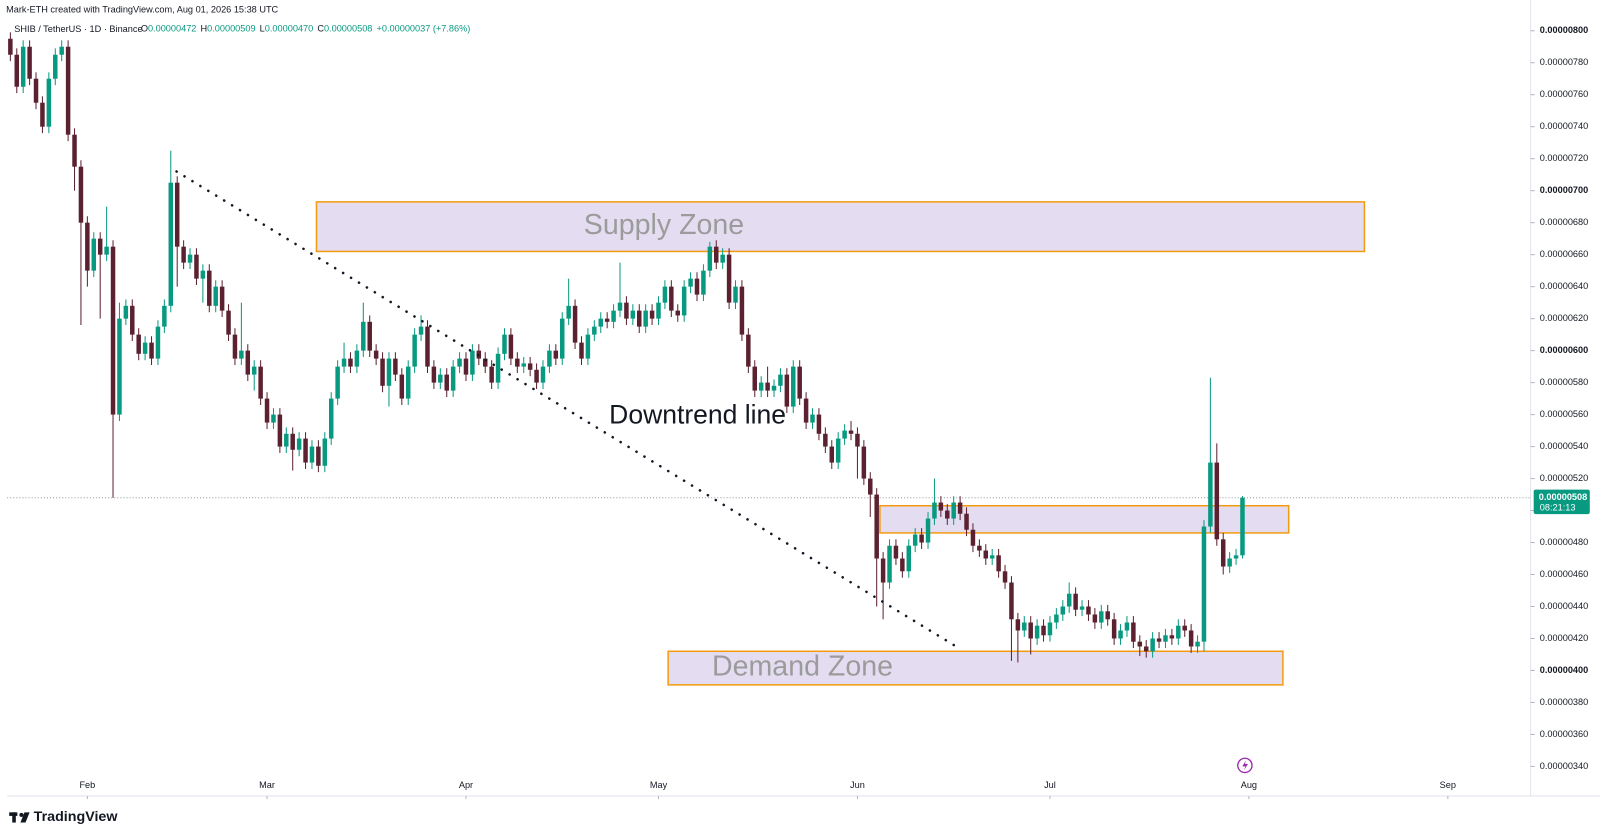 Image resolution: width=1600 pixels, height=840 pixels. I want to click on y-tick-label: 0.00000800, so click(1564, 30).